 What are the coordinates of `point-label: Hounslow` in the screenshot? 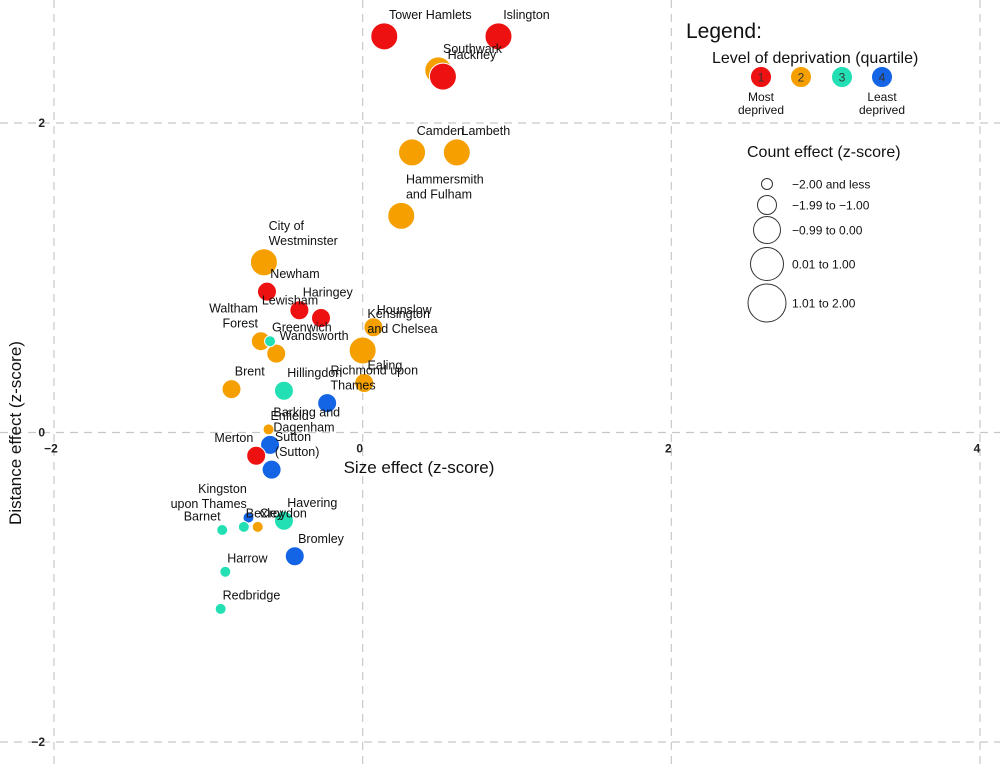 It's located at (405, 310).